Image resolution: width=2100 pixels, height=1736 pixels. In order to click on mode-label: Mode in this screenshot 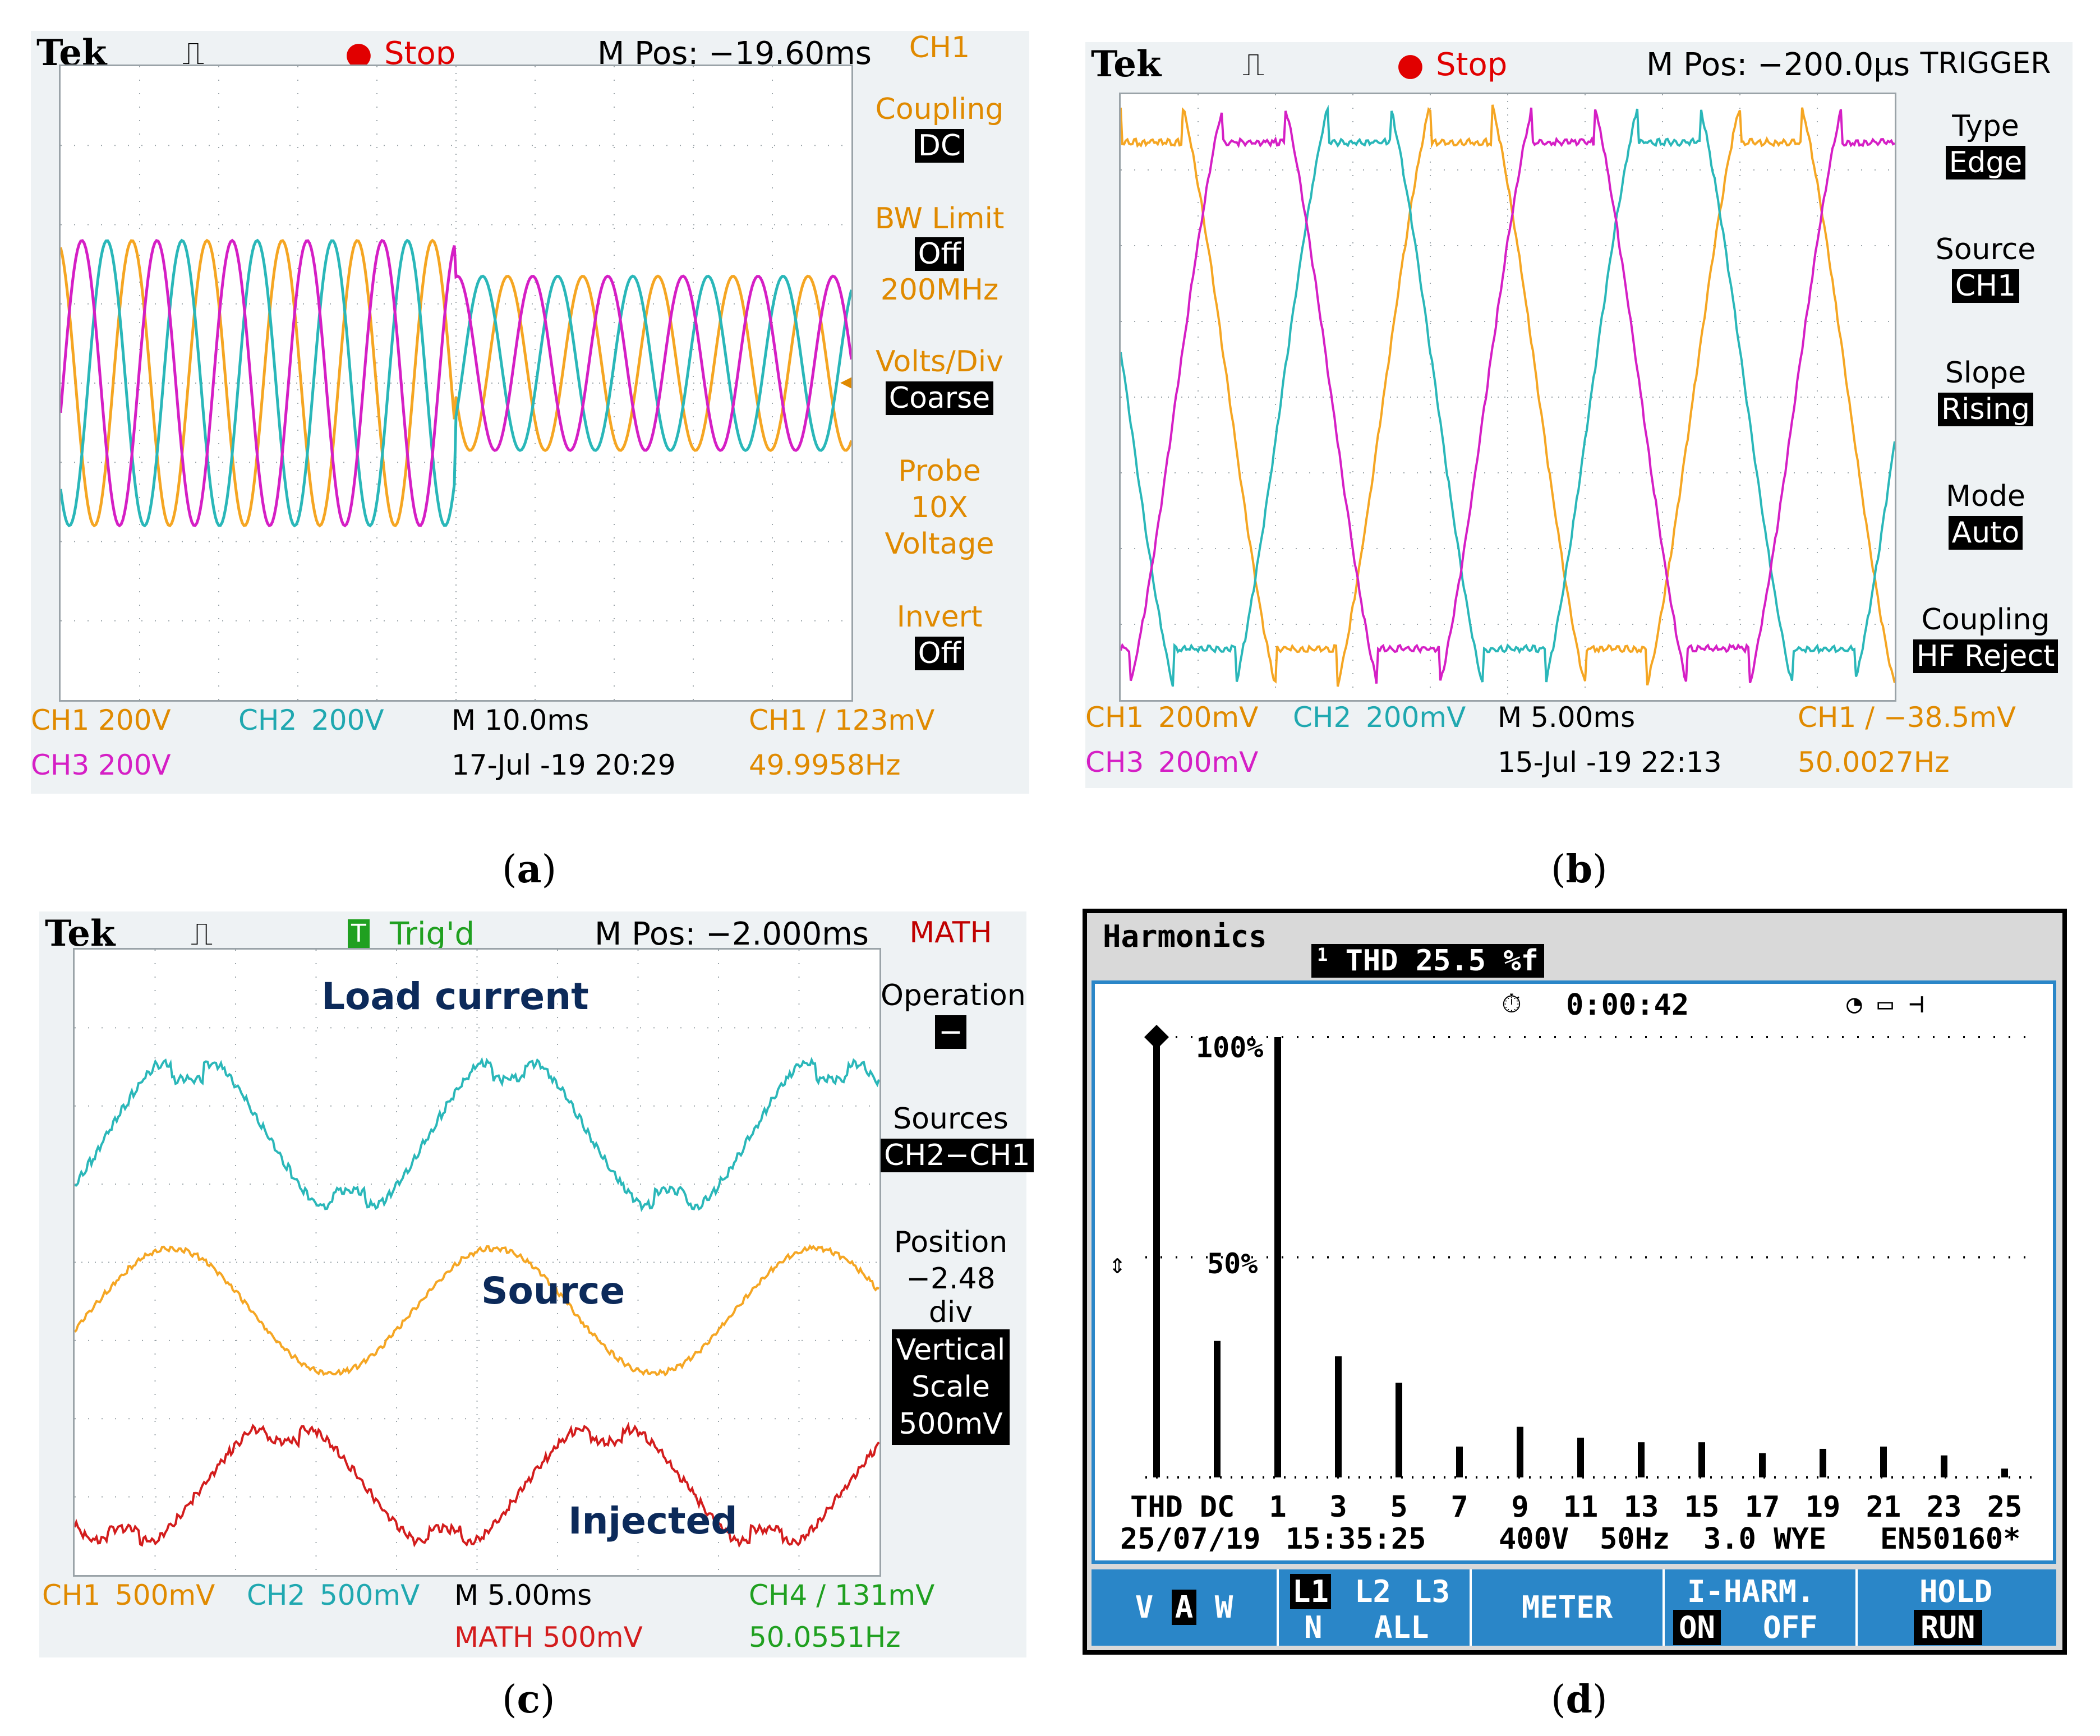, I will do `click(1985, 496)`.